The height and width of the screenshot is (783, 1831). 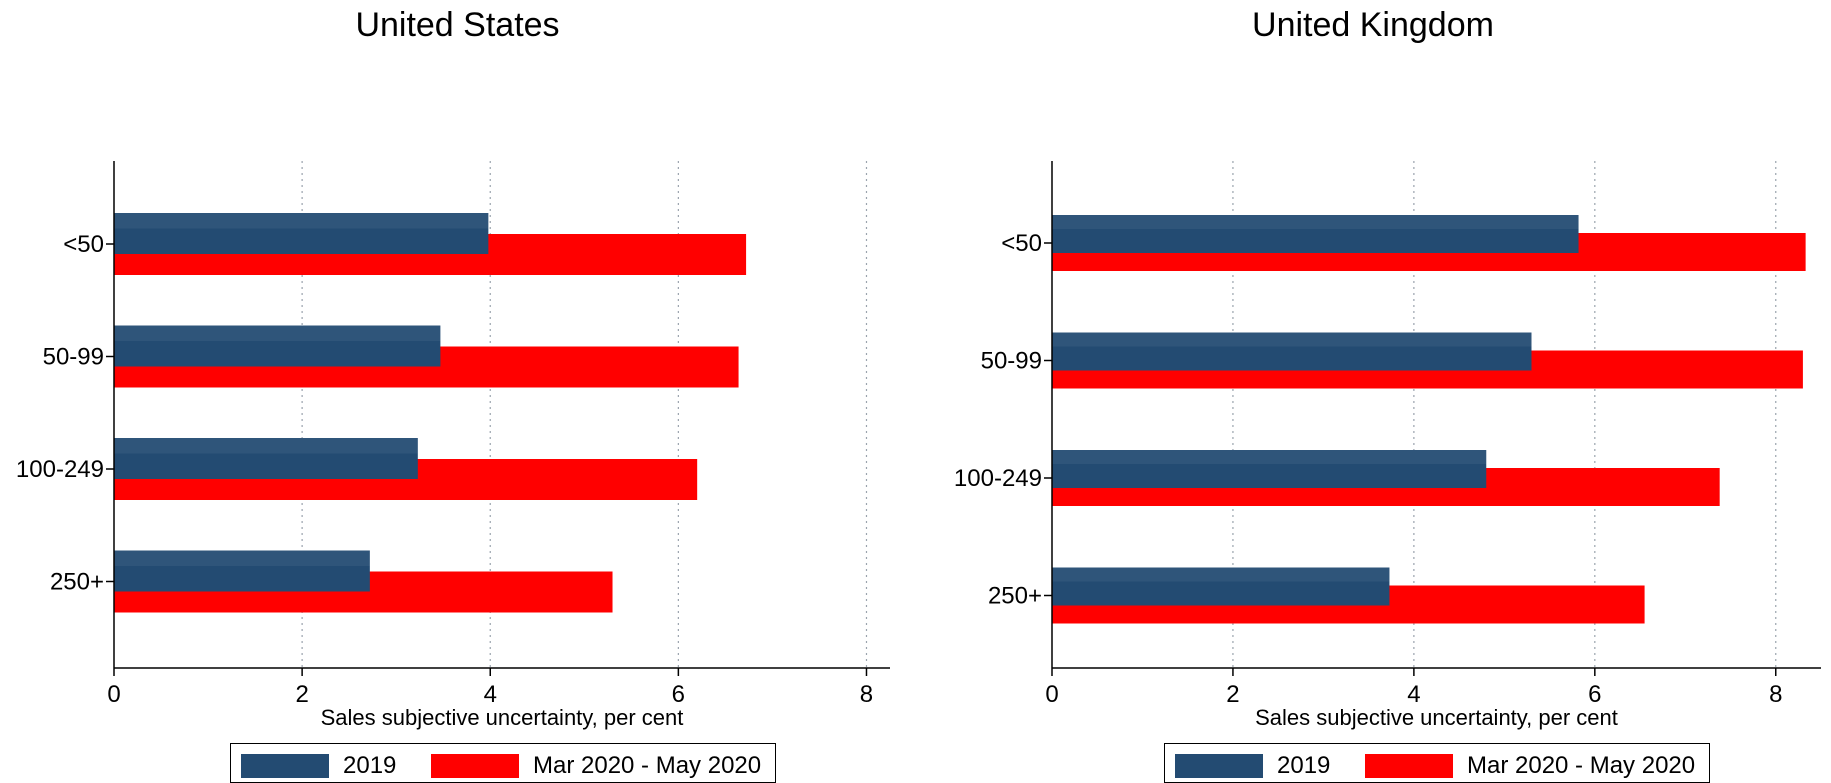 What do you see at coordinates (457, 25) in the screenshot?
I see `chart-title: United States` at bounding box center [457, 25].